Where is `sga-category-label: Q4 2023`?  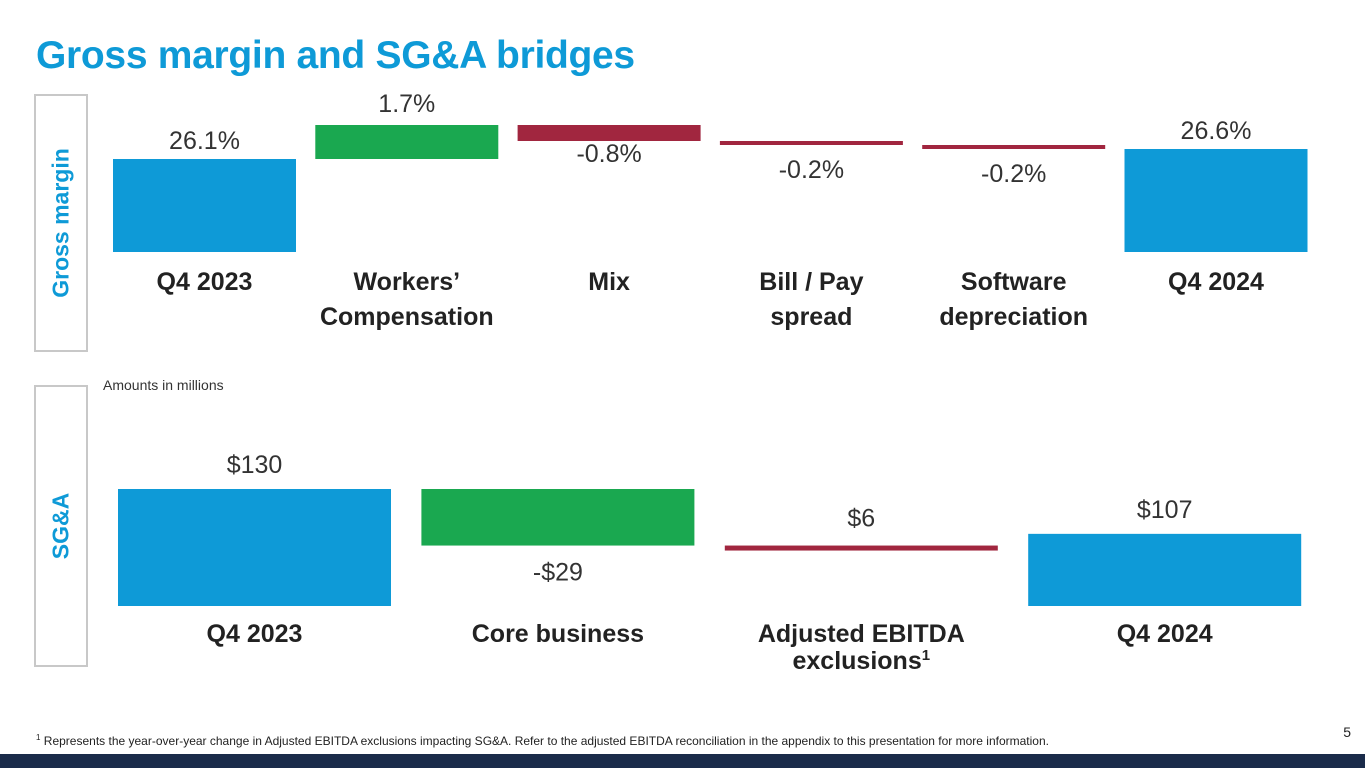
sga-category-label: Q4 2023 is located at coordinates (255, 634).